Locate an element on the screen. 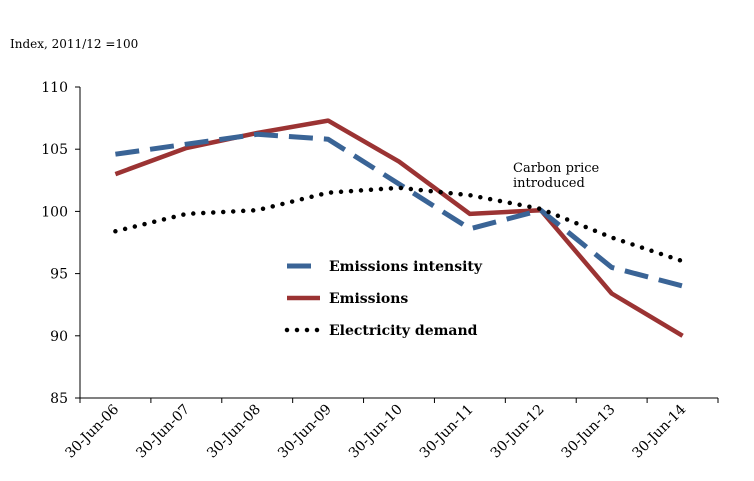 The width and height of the screenshot is (754, 481). series-line-electricity-demand is located at coordinates (399, 224).